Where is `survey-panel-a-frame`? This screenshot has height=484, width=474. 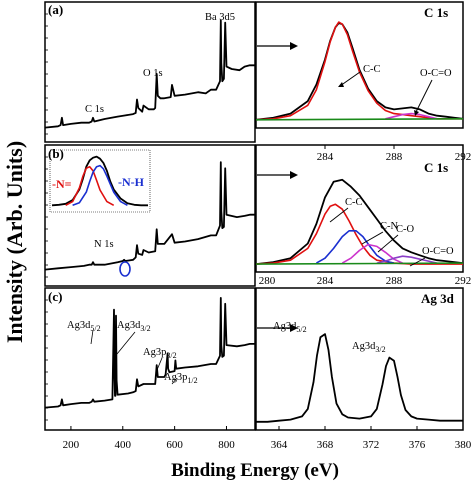 survey-panel-a-frame is located at coordinates (150, 72).